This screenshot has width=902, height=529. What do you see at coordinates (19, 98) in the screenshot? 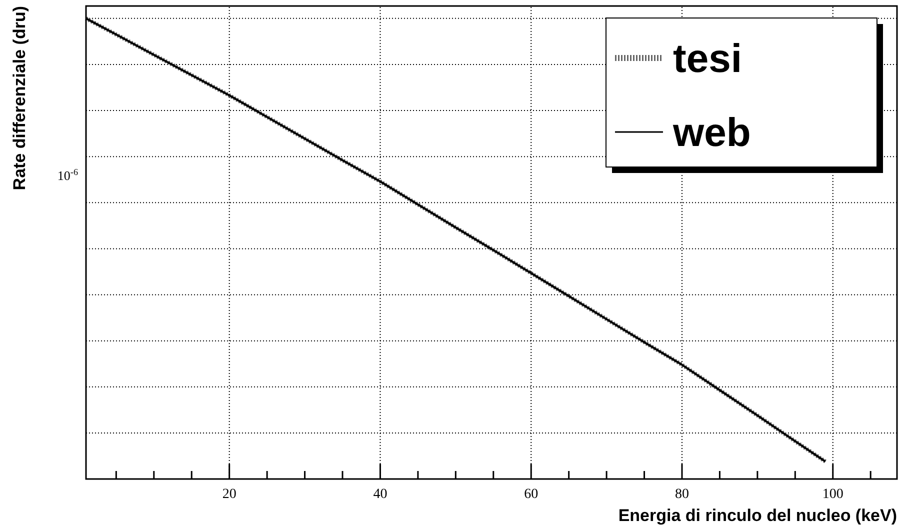
I see `y-axis-title: Rate differenziale (dru)` at bounding box center [19, 98].